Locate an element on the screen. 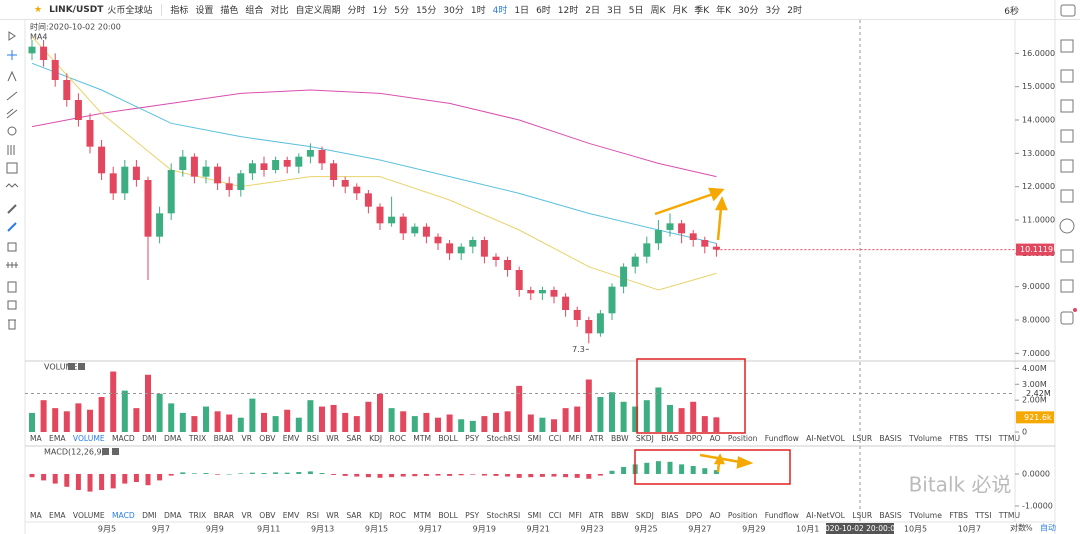 The height and width of the screenshot is (534, 1080). indicator-tab: TRIX is located at coordinates (197, 515).